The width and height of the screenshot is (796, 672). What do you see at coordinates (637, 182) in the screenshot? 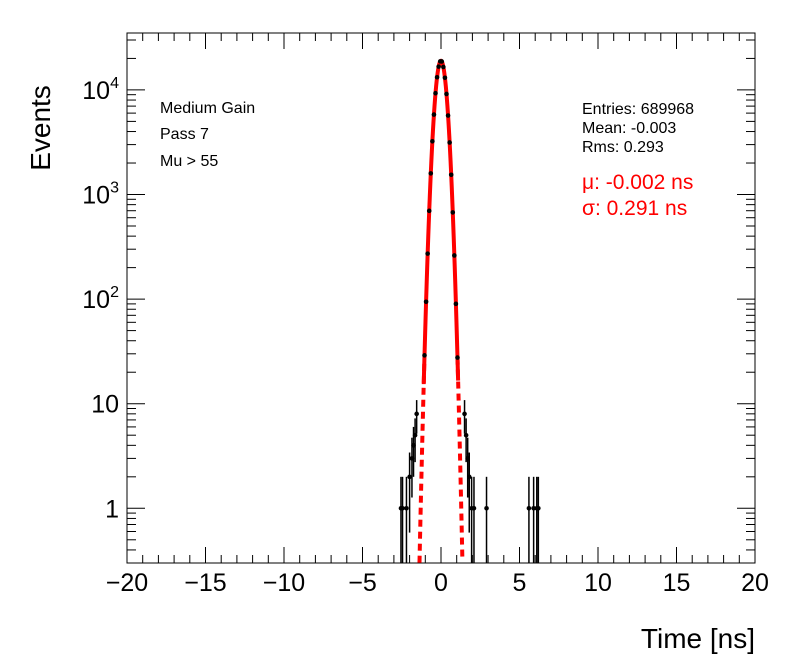
I see `fit-mu-label: μ: -0.002 ns` at bounding box center [637, 182].